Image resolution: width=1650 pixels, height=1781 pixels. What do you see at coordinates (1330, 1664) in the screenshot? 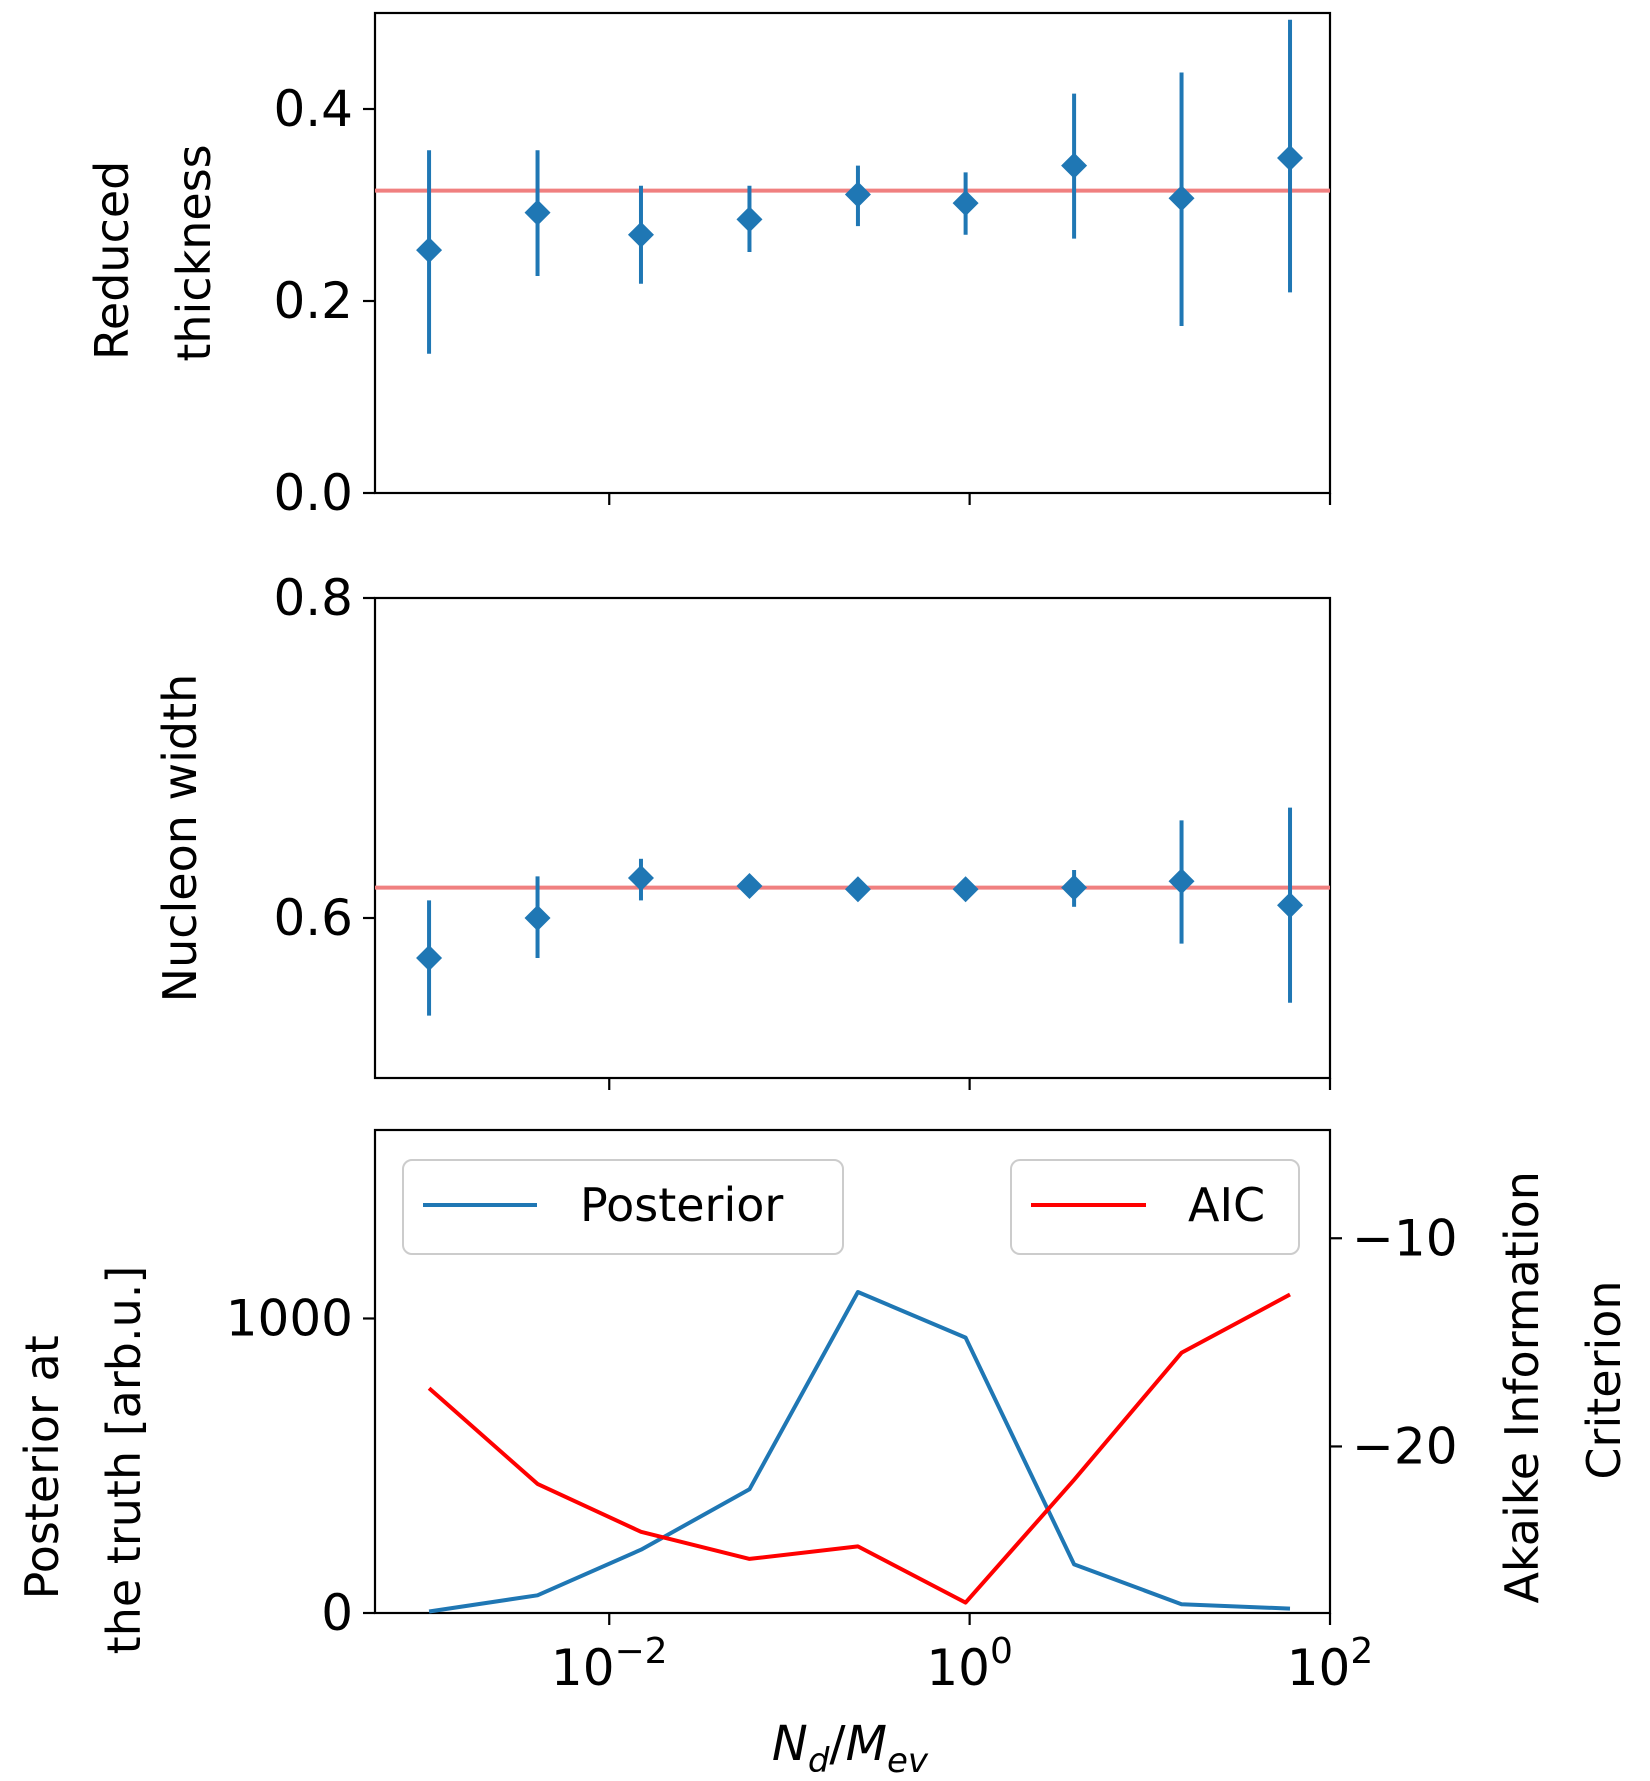
I see `x-tick-label: 10²` at bounding box center [1330, 1664].